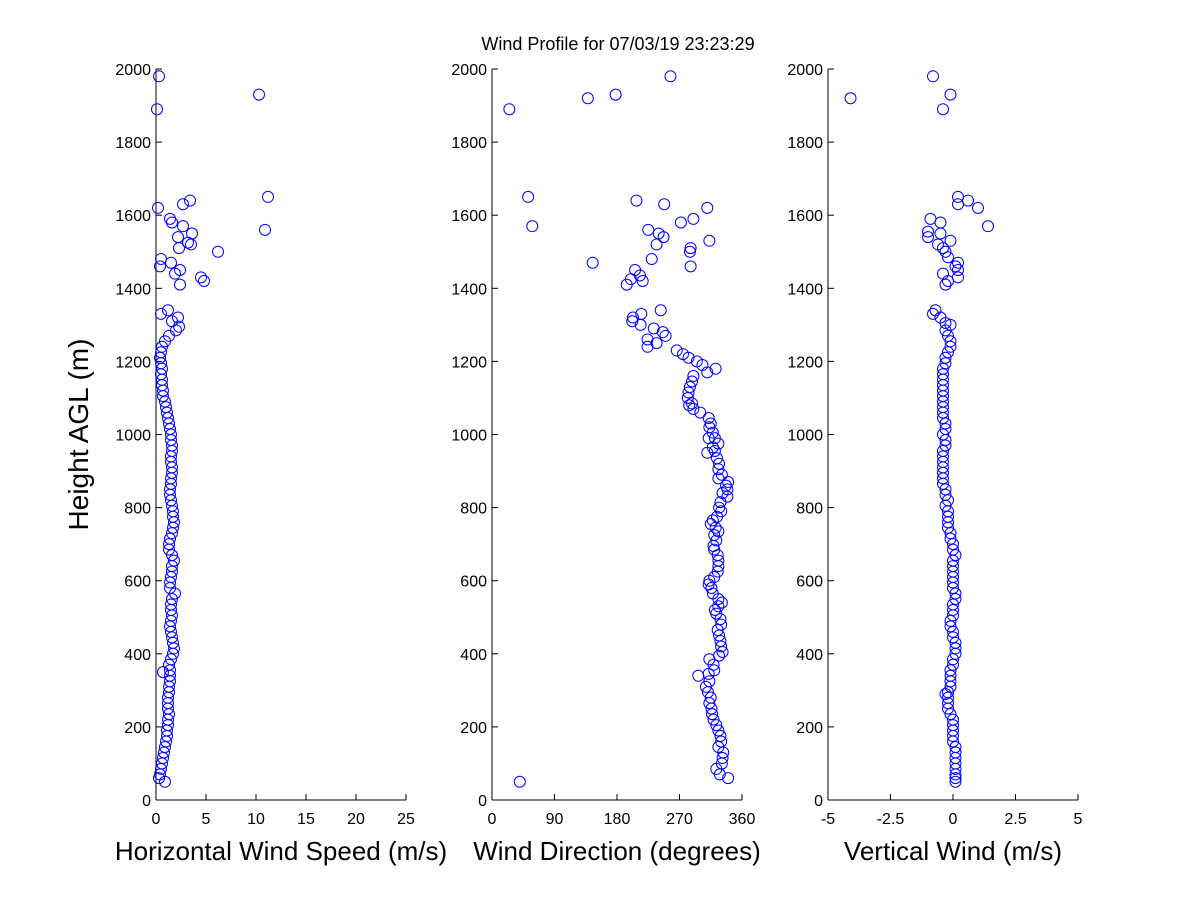 This screenshot has width=1200, height=900. Describe the element at coordinates (617, 851) in the screenshot. I see `direction-xlabel: Wind Direction (degrees)` at that location.